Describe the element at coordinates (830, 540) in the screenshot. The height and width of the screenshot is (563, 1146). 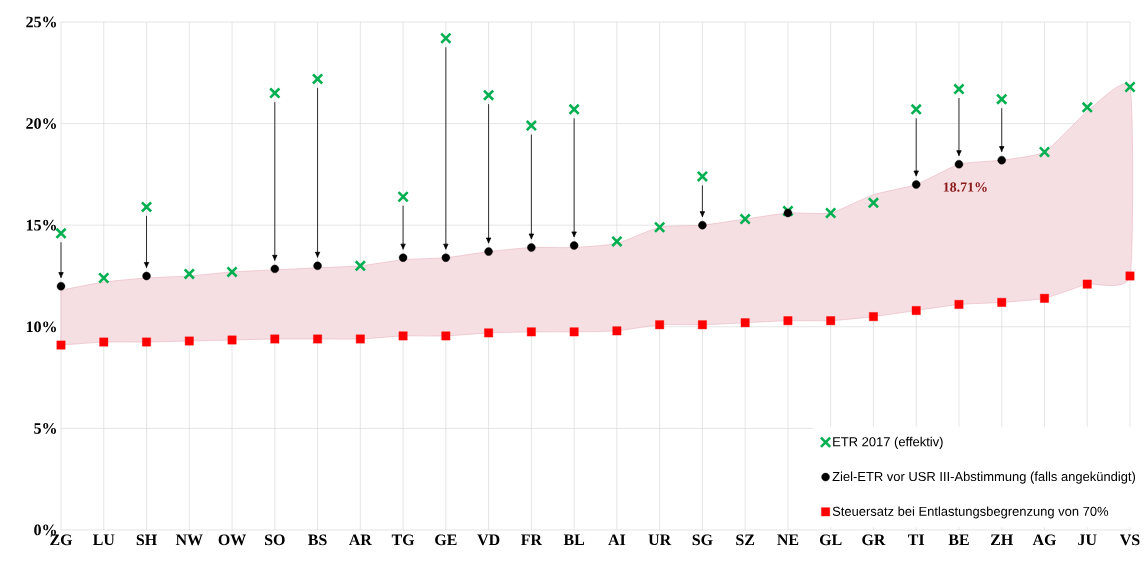
I see `x-tick-label: GL` at that location.